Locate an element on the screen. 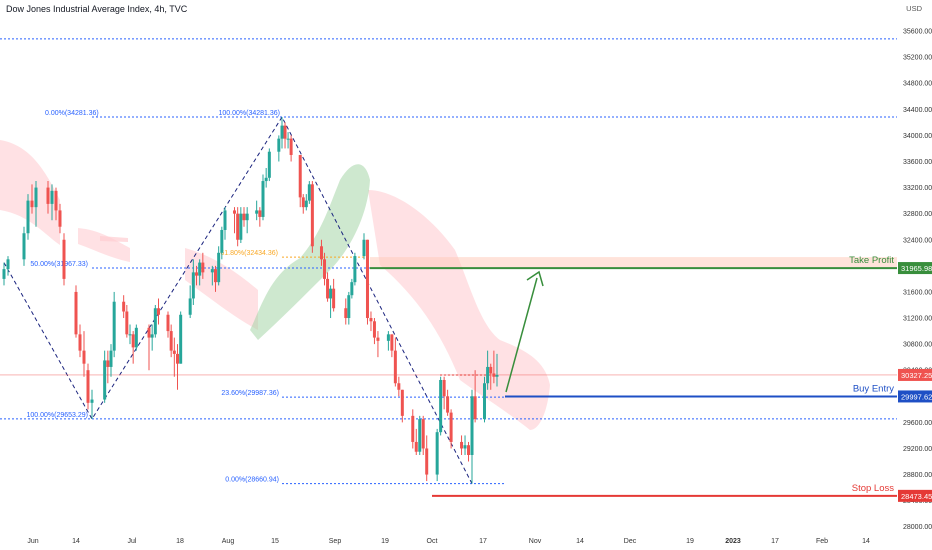 This screenshot has width=932, height=550. buy-entry-badge is located at coordinates (915, 396).